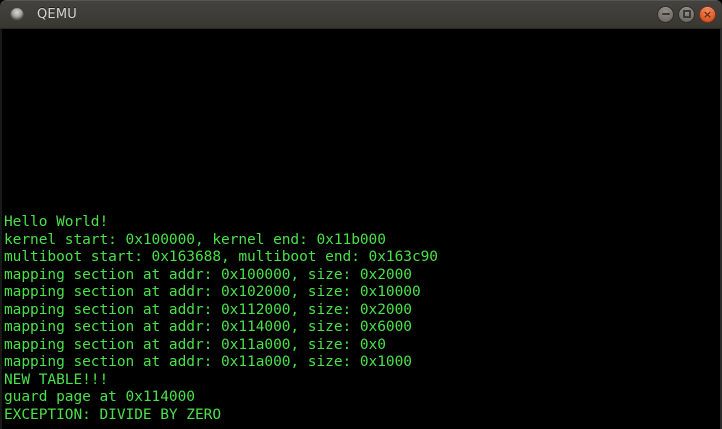  Describe the element at coordinates (57, 14) in the screenshot. I see `window-title: QEMU` at that location.